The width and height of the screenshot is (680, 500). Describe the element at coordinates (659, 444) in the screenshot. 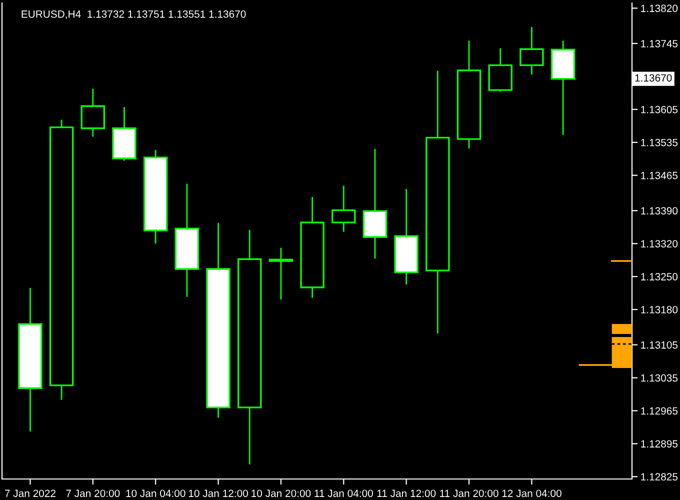

I see `y-tick-label: 1.12895` at that location.